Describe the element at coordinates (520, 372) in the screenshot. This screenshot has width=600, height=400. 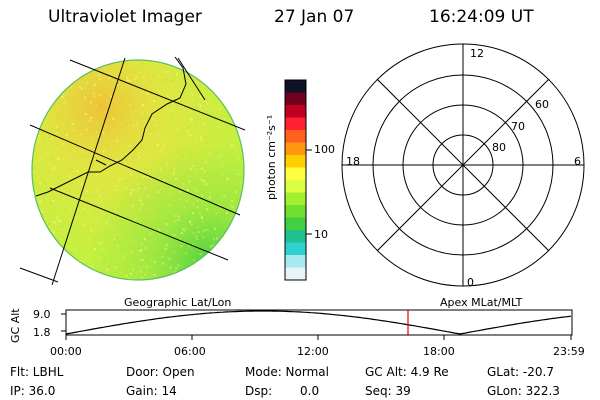
I see `glat-info: GLat: -20.7` at that location.